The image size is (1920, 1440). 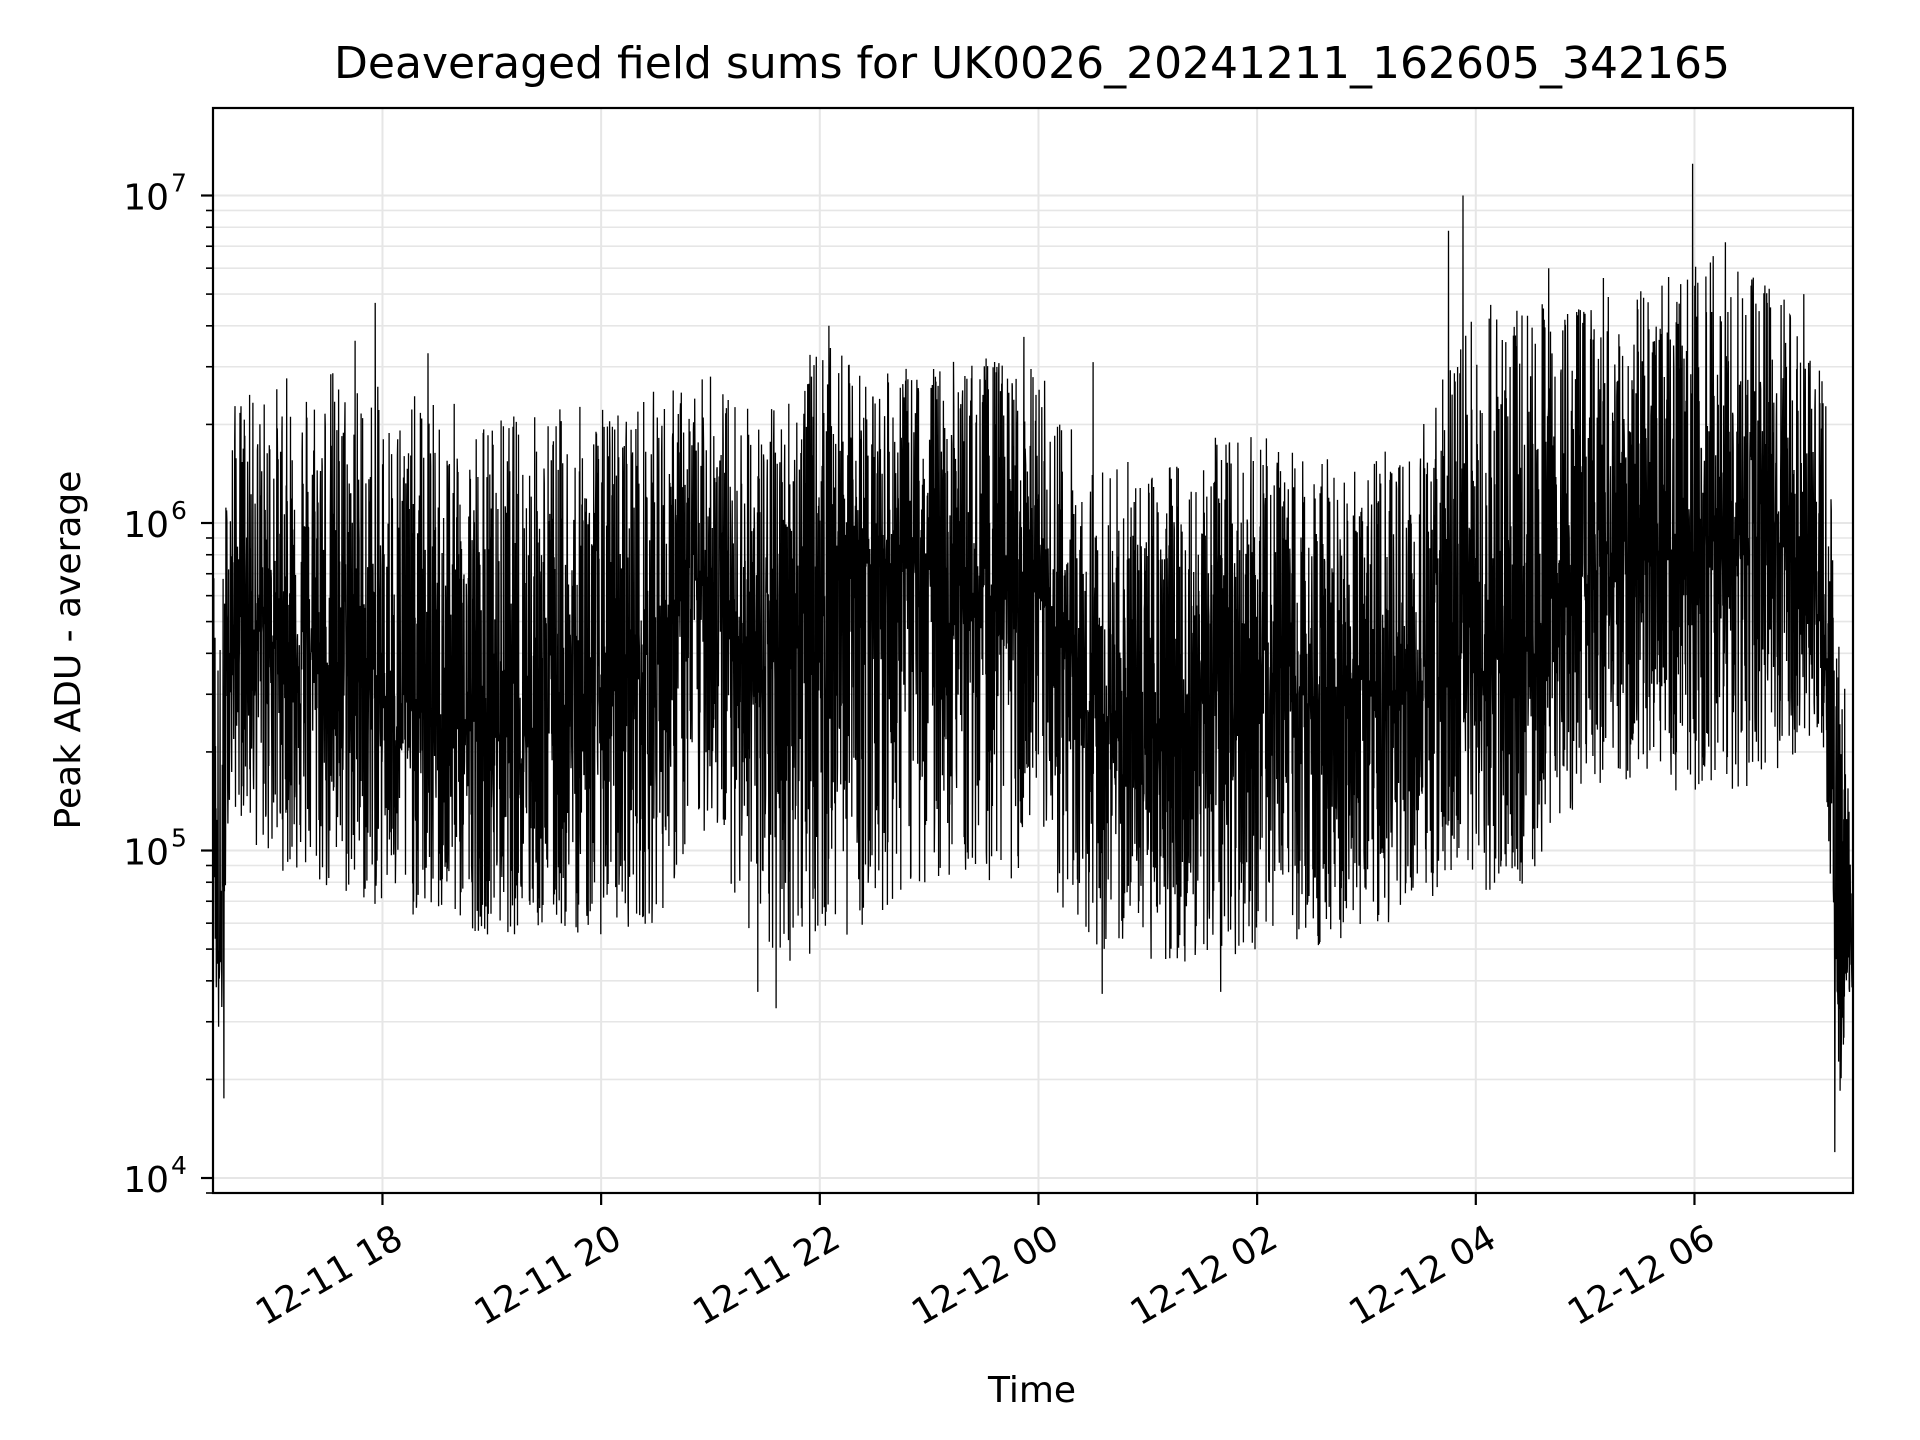 I want to click on y-axis-label: Peak ADU - average, so click(x=68, y=650).